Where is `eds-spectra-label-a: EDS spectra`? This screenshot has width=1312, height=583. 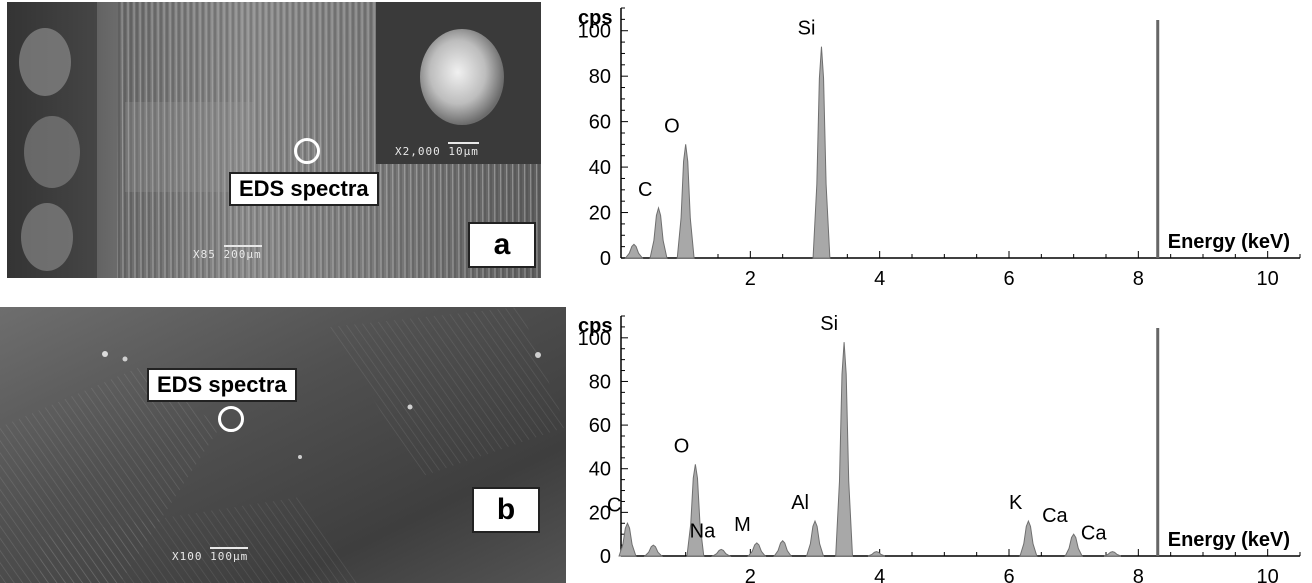
eds-spectra-label-a: EDS spectra is located at coordinates (304, 189).